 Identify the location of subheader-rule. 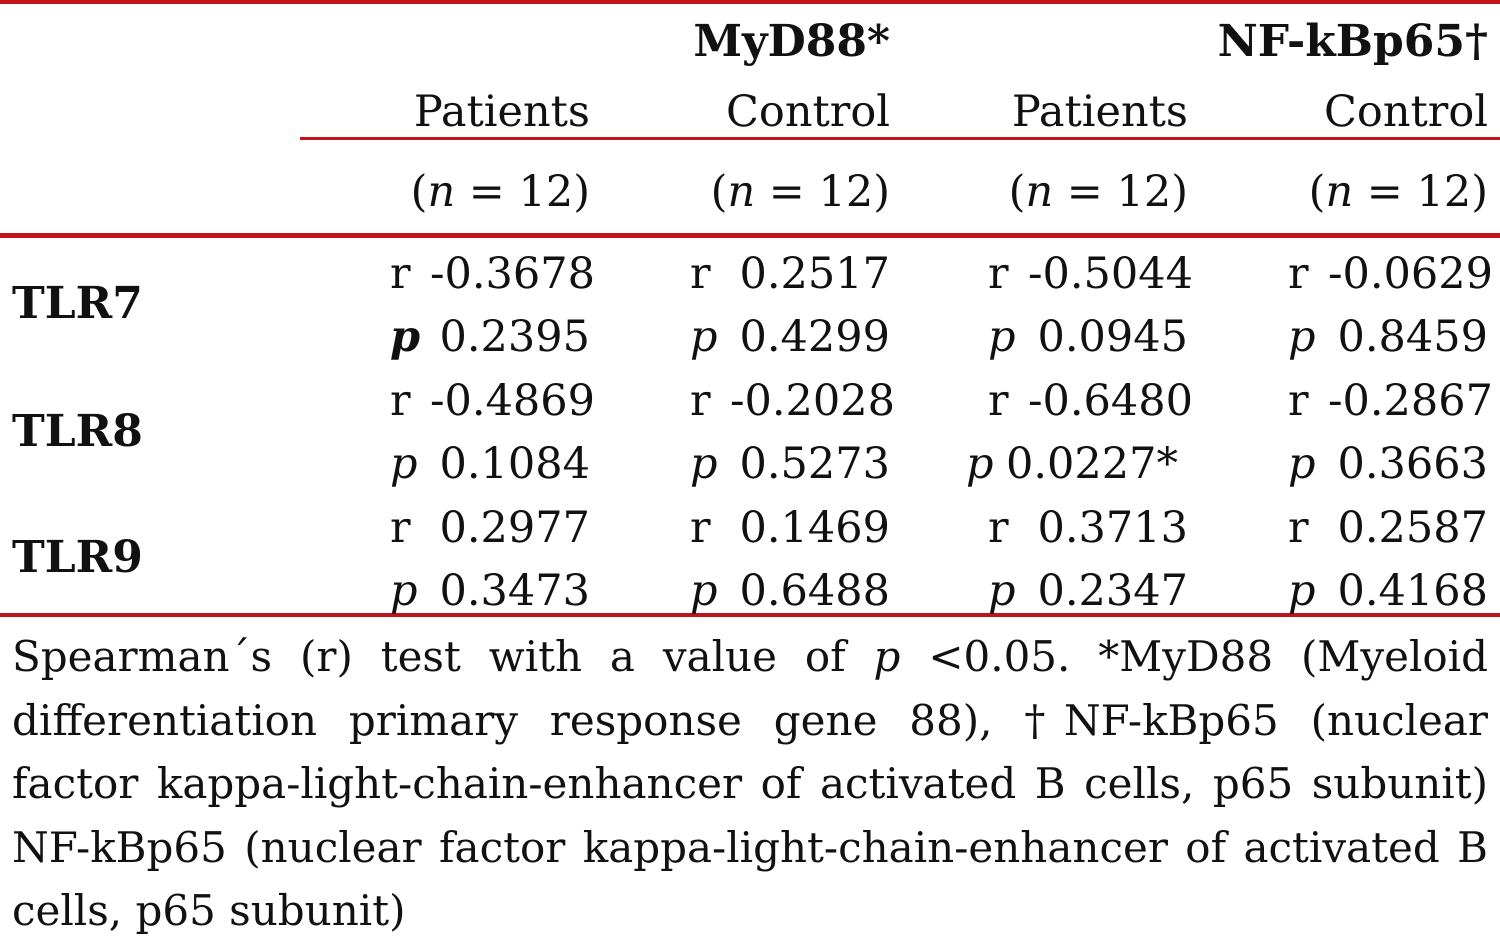
(900, 138).